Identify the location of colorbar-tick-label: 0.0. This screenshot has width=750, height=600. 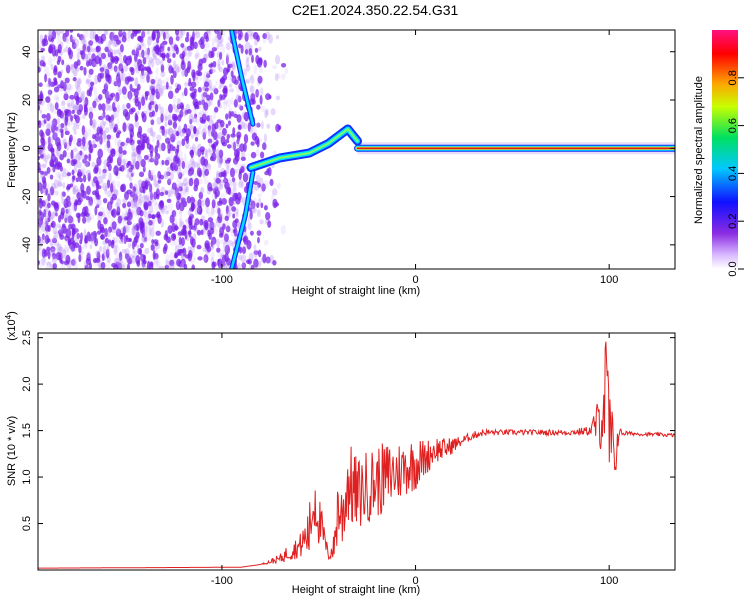
(733, 268).